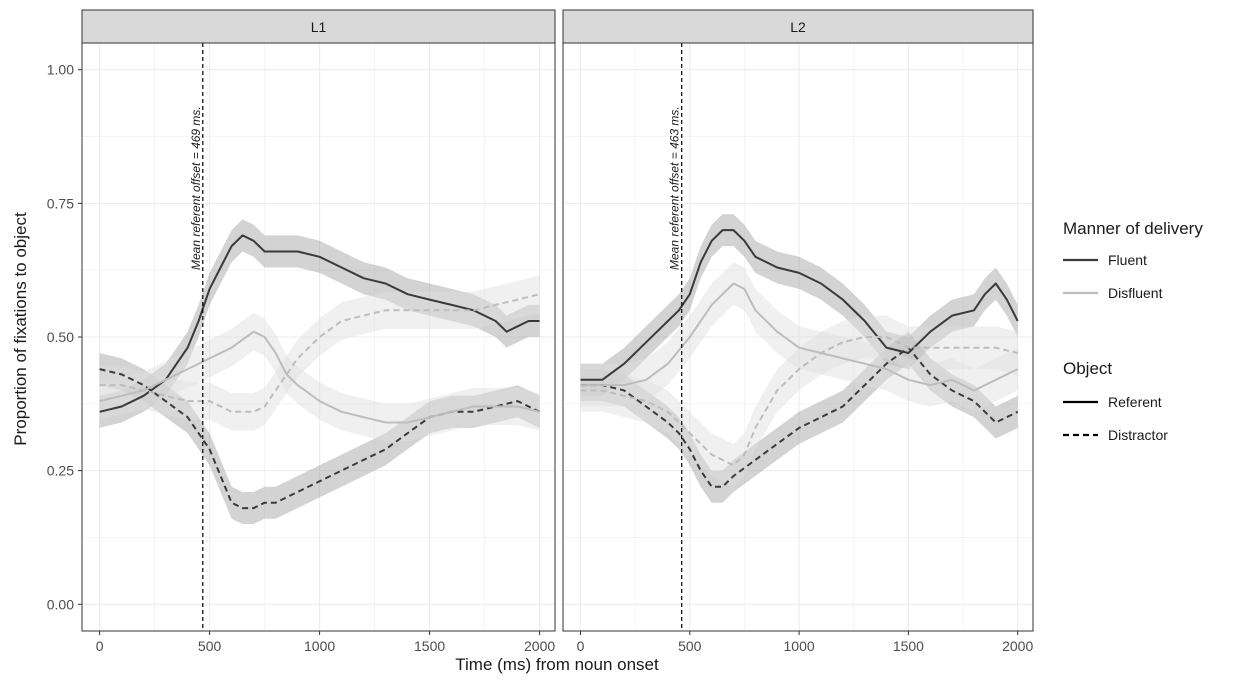 Image resolution: width=1243 pixels, height=681 pixels. I want to click on legend-title: Object, so click(1087, 368).